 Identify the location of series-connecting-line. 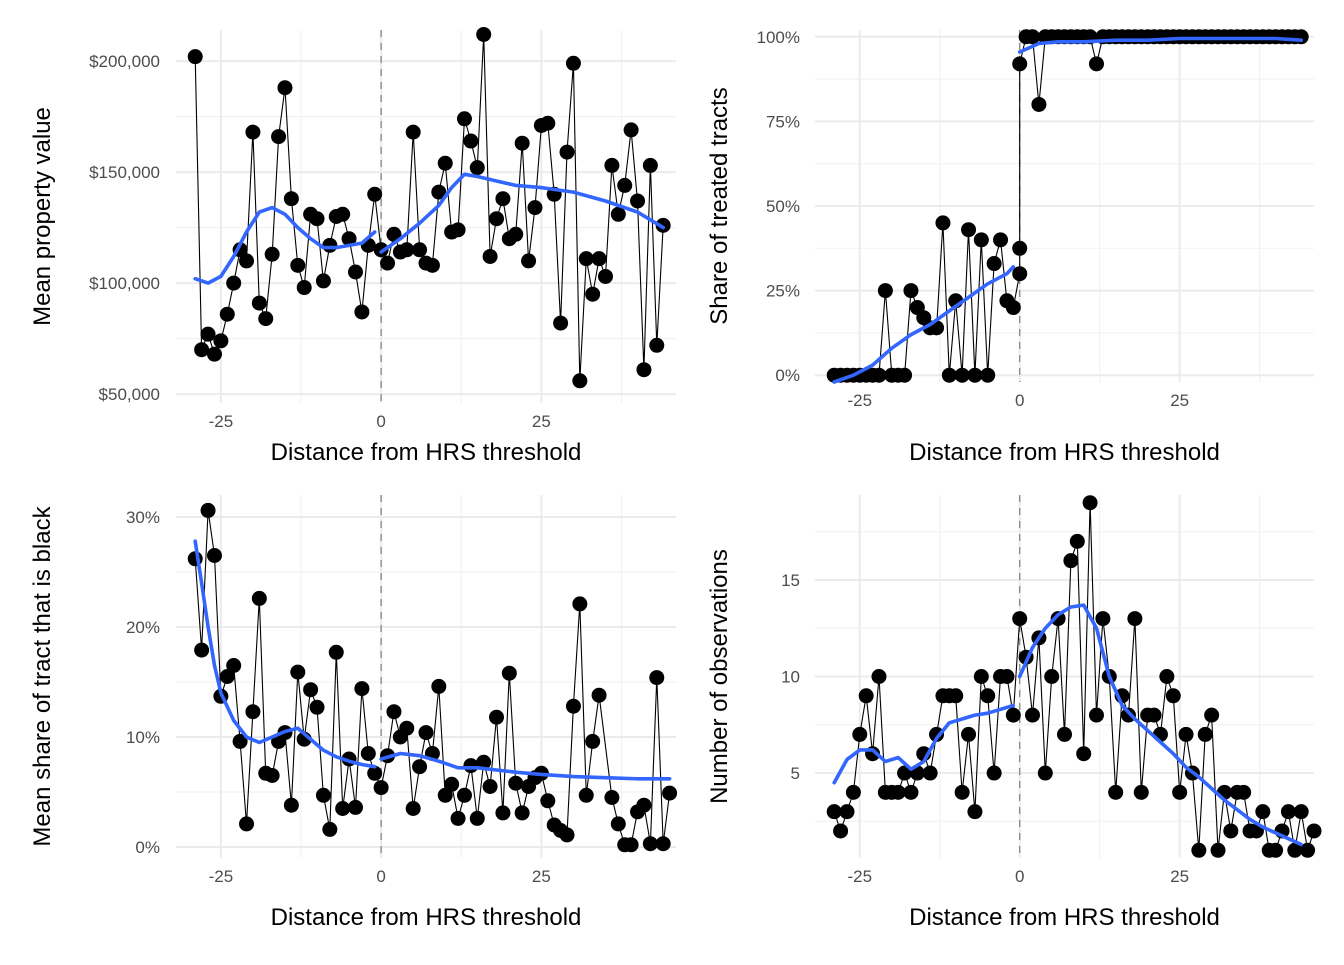
(429, 207).